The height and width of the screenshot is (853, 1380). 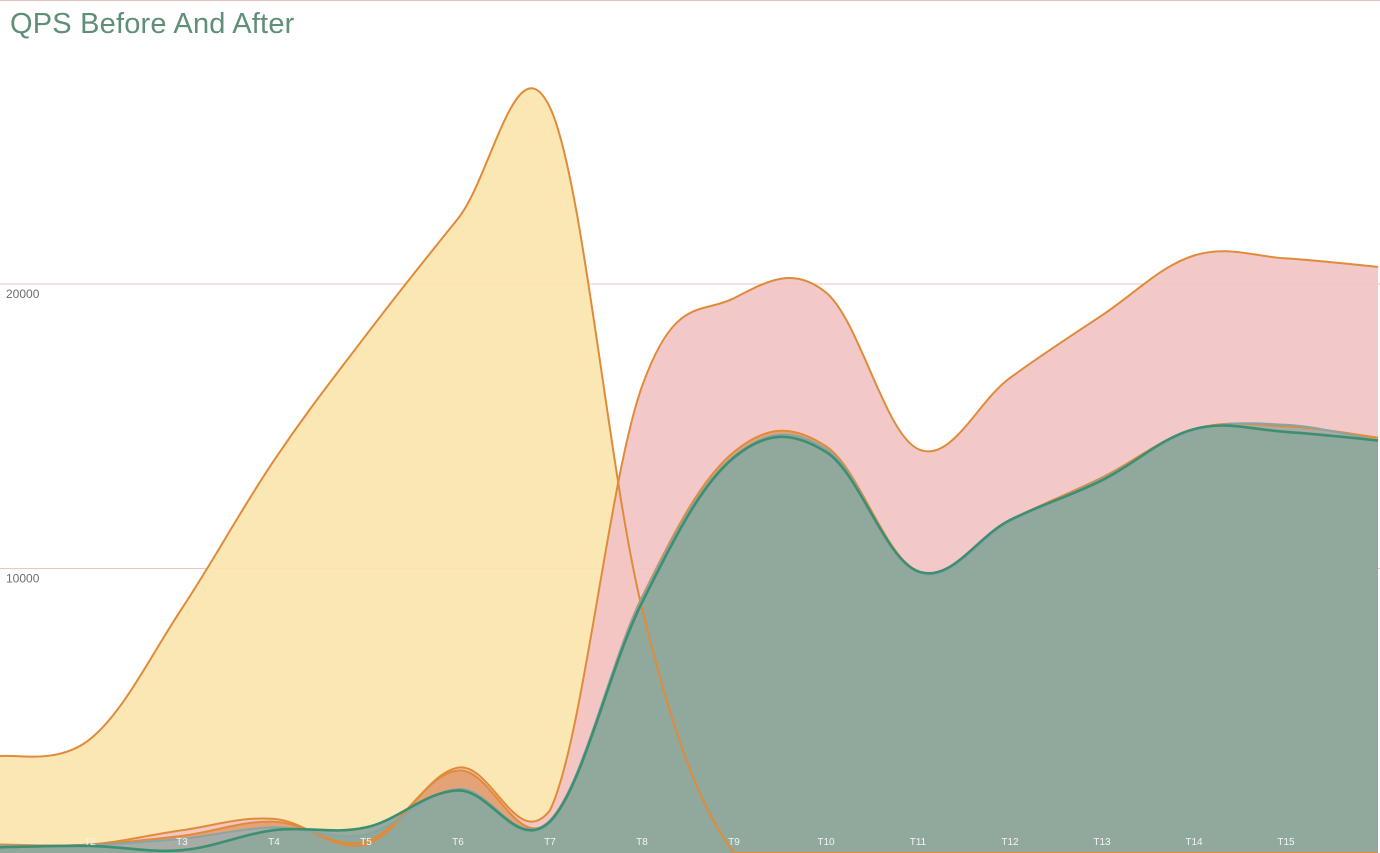 What do you see at coordinates (366, 842) in the screenshot?
I see `x-tick-label: T5` at bounding box center [366, 842].